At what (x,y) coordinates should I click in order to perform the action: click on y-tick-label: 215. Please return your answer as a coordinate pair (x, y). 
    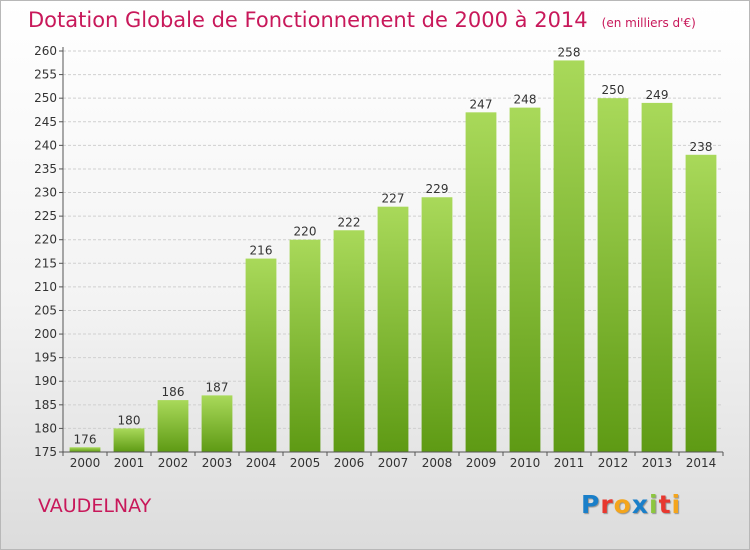
    Looking at the image, I should click on (45, 263).